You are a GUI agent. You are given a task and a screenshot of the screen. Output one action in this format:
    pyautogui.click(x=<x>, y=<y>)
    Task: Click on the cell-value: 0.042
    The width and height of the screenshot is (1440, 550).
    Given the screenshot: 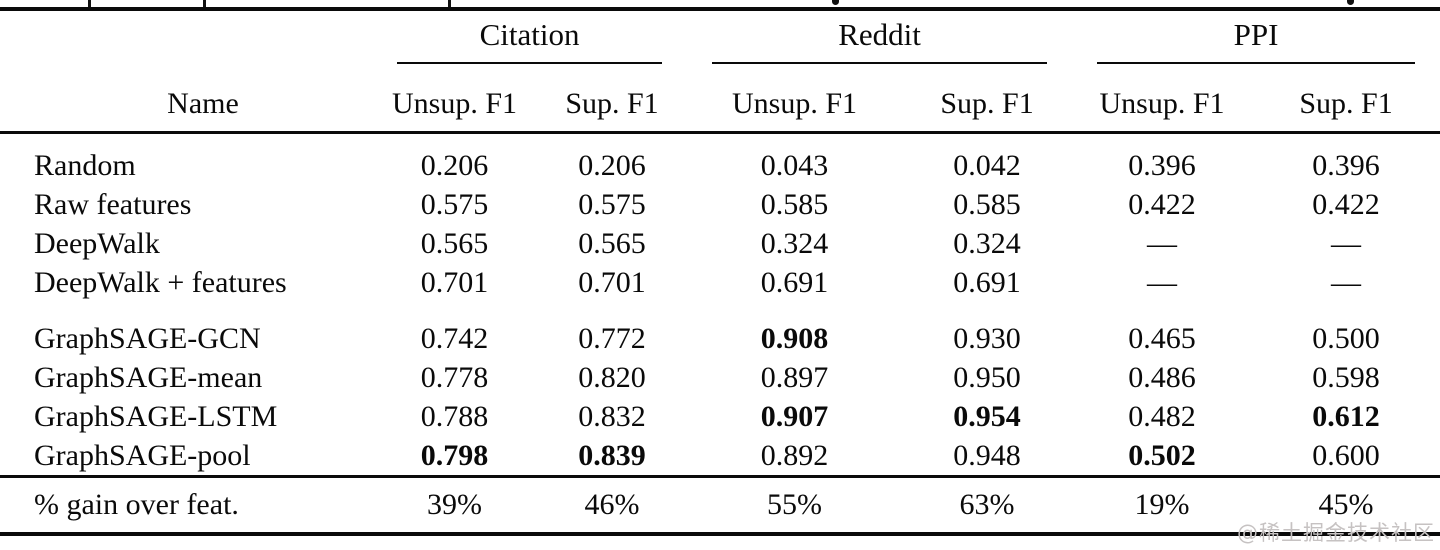 What is the action you would take?
    pyautogui.click(x=987, y=165)
    